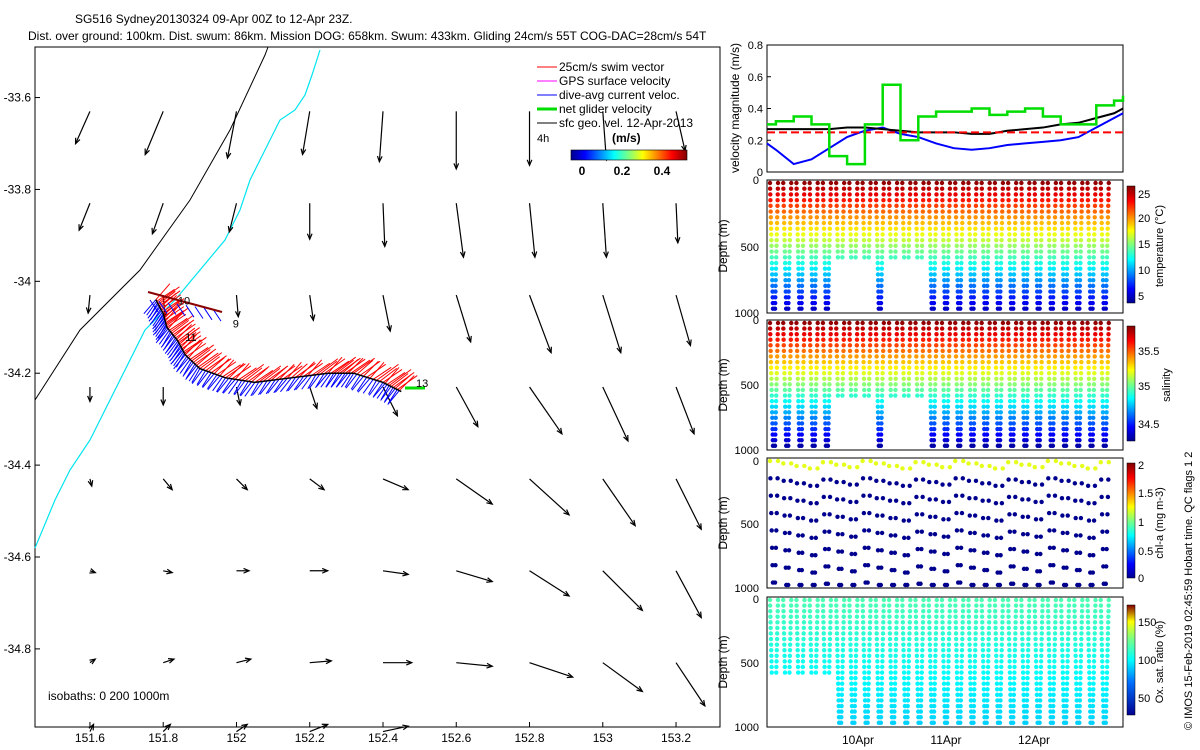 This screenshot has height=750, width=1200. What do you see at coordinates (939, 384) in the screenshot?
I see `salinity-points` at bounding box center [939, 384].